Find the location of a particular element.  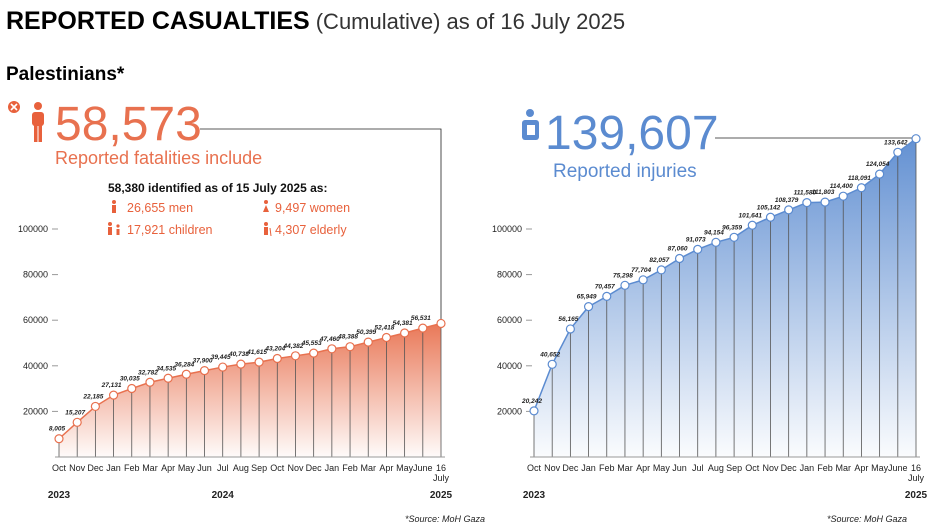

value-label: 30,035 is located at coordinates (130, 379).